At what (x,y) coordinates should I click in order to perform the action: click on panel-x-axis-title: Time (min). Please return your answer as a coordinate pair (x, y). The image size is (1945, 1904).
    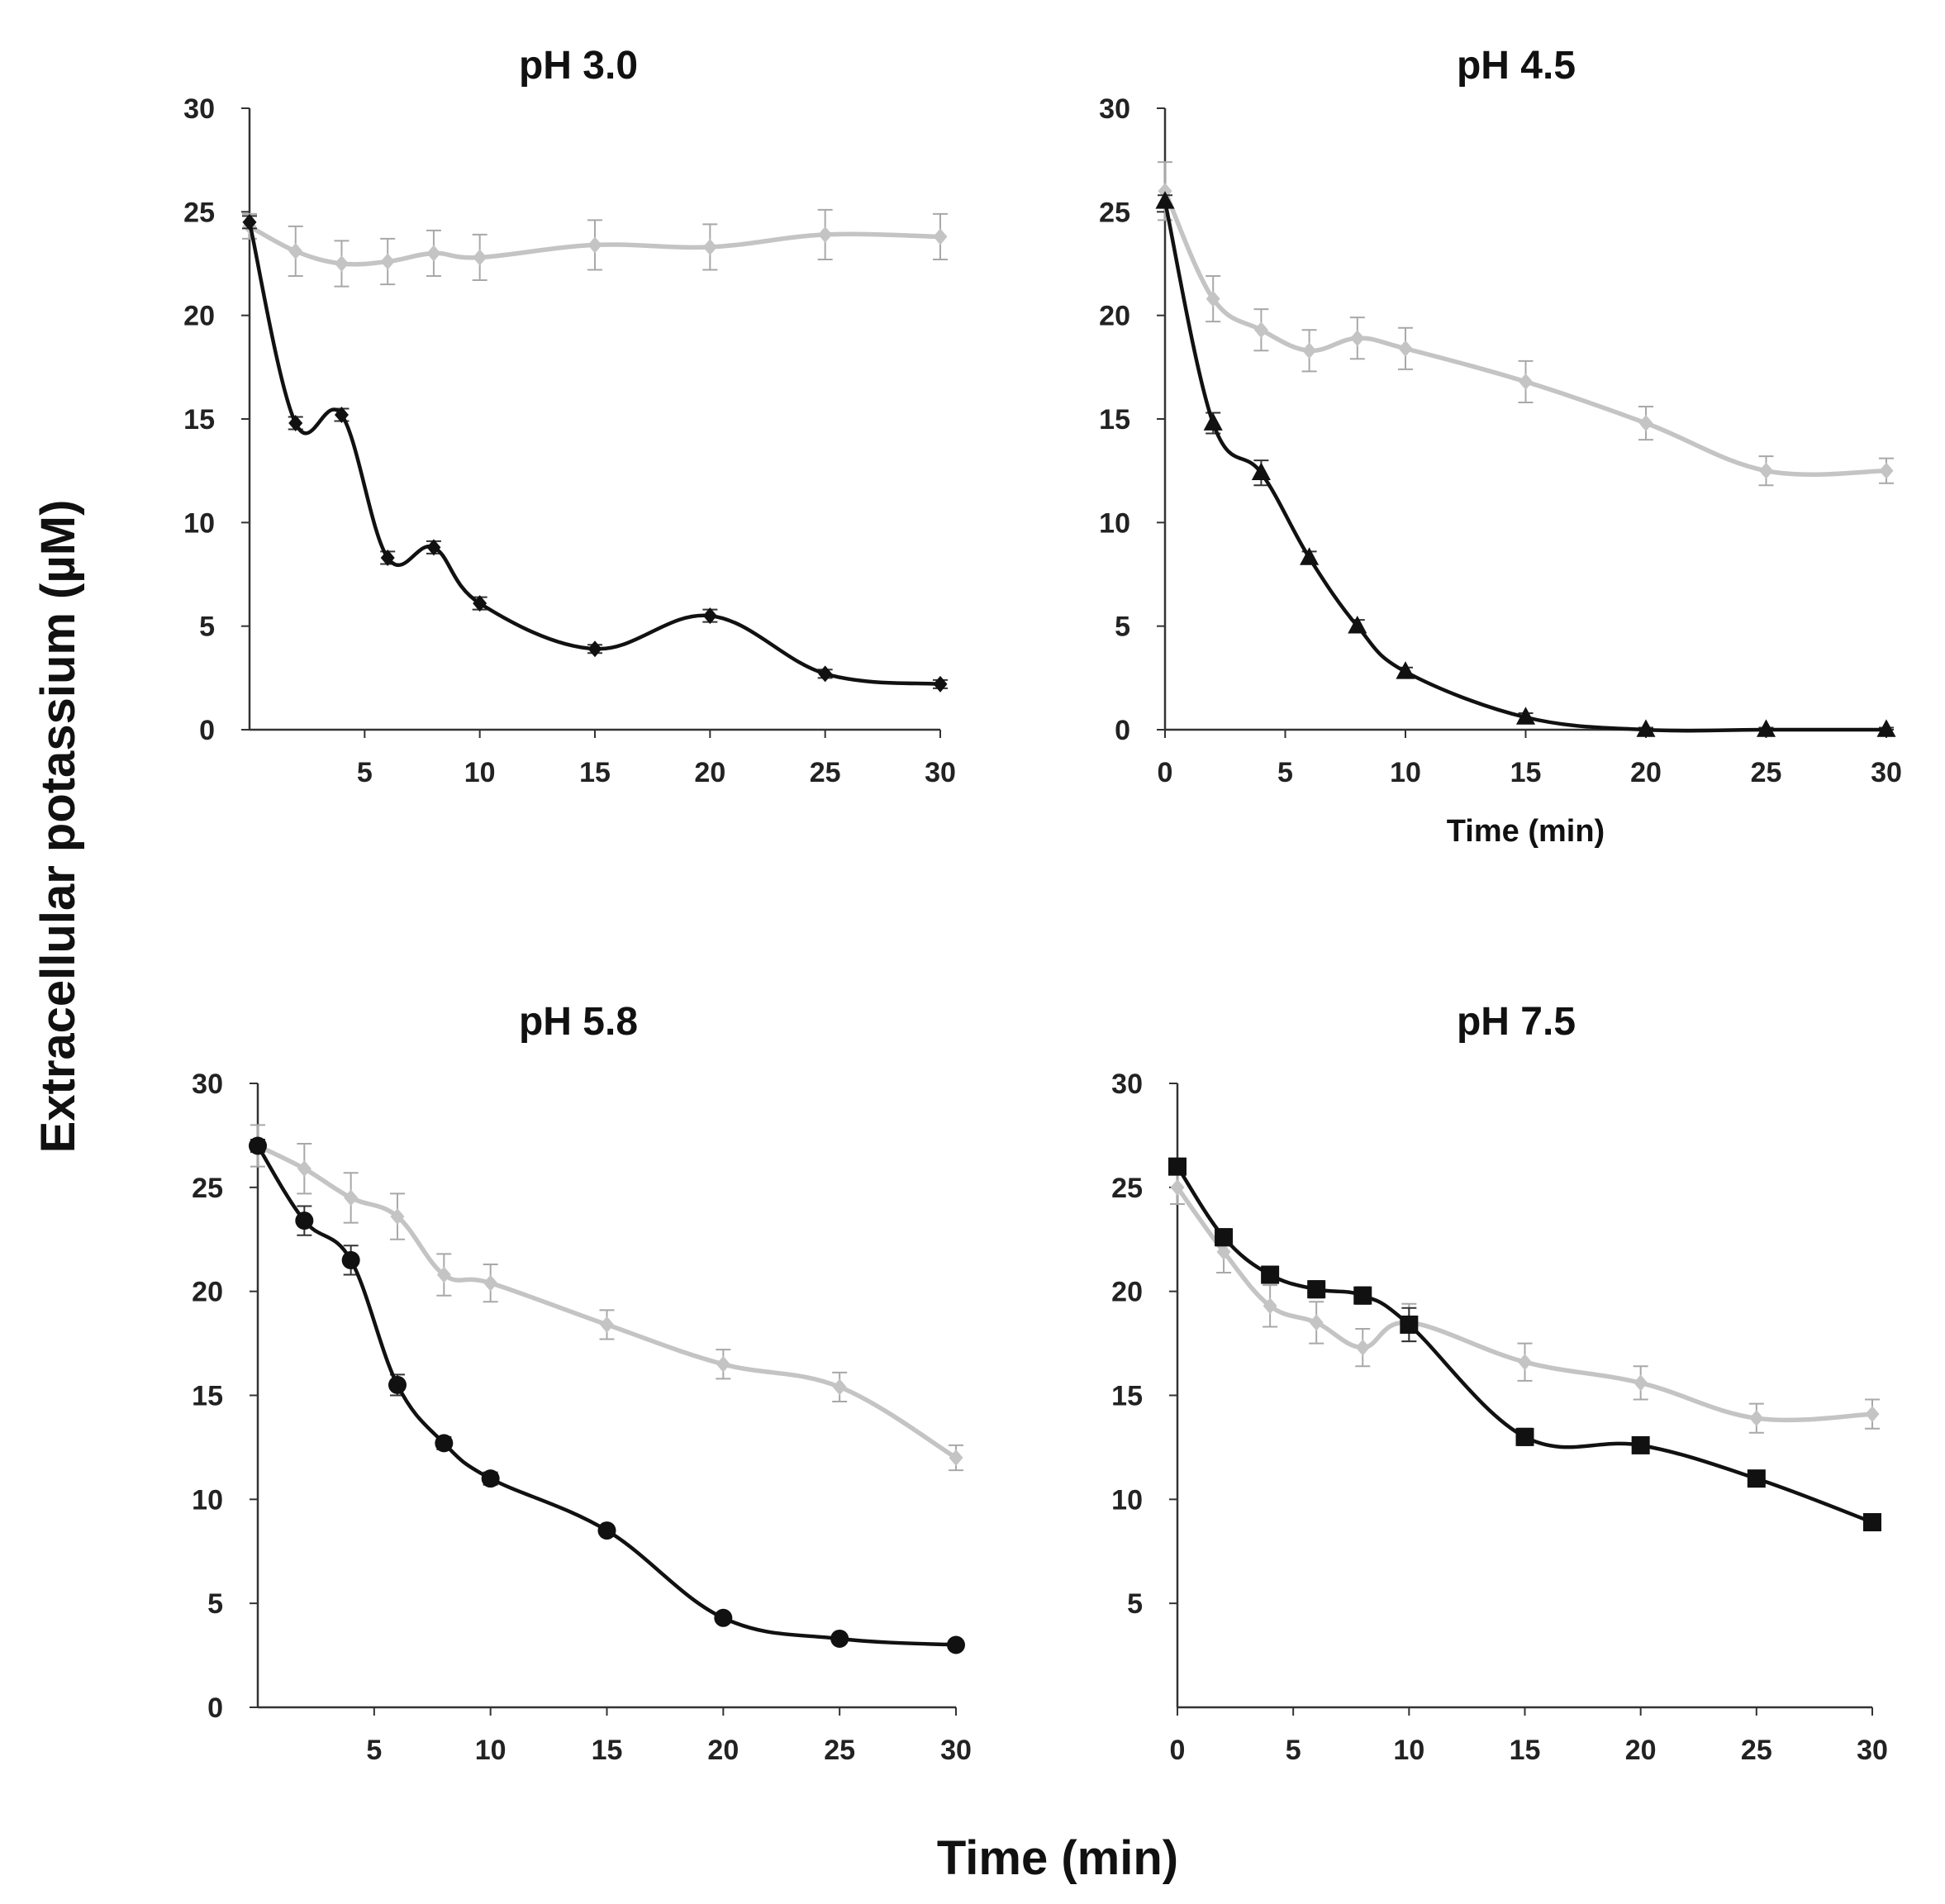
    Looking at the image, I should click on (1526, 831).